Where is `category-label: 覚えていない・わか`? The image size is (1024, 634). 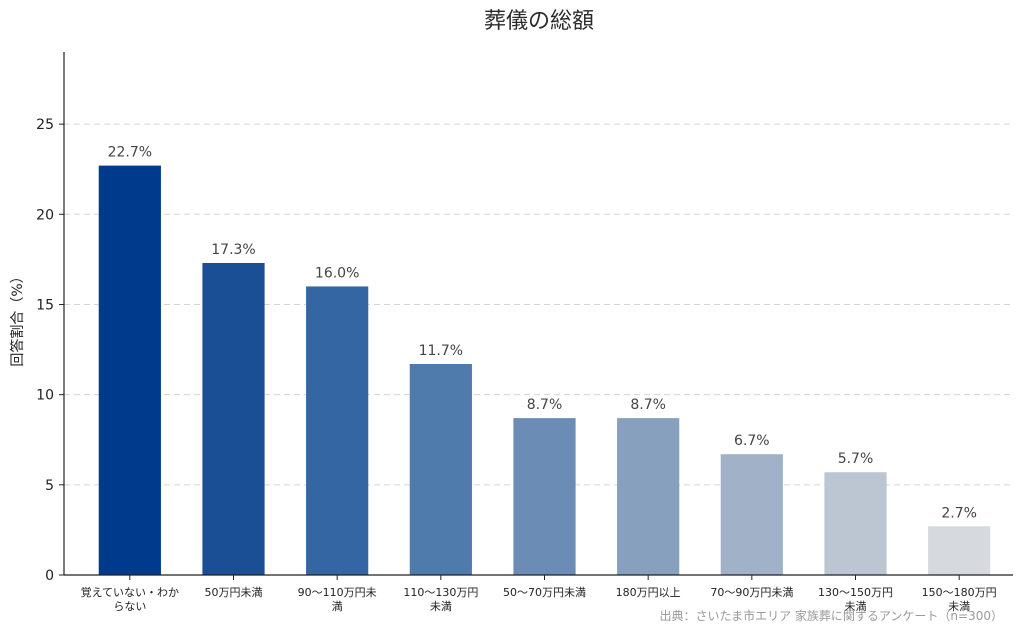
category-label: 覚えていない・わか is located at coordinates (130, 592).